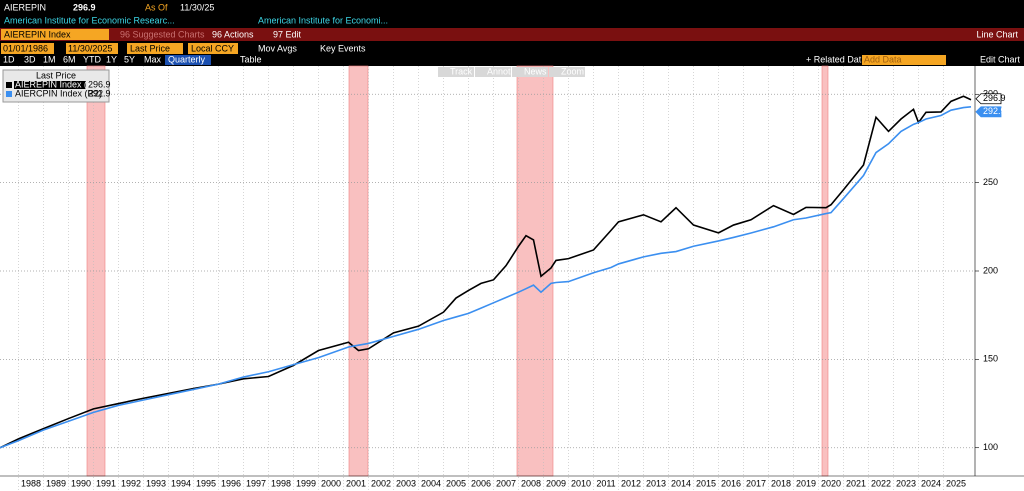 The width and height of the screenshot is (1024, 491). I want to click on period-button: 5Y, so click(129, 59).